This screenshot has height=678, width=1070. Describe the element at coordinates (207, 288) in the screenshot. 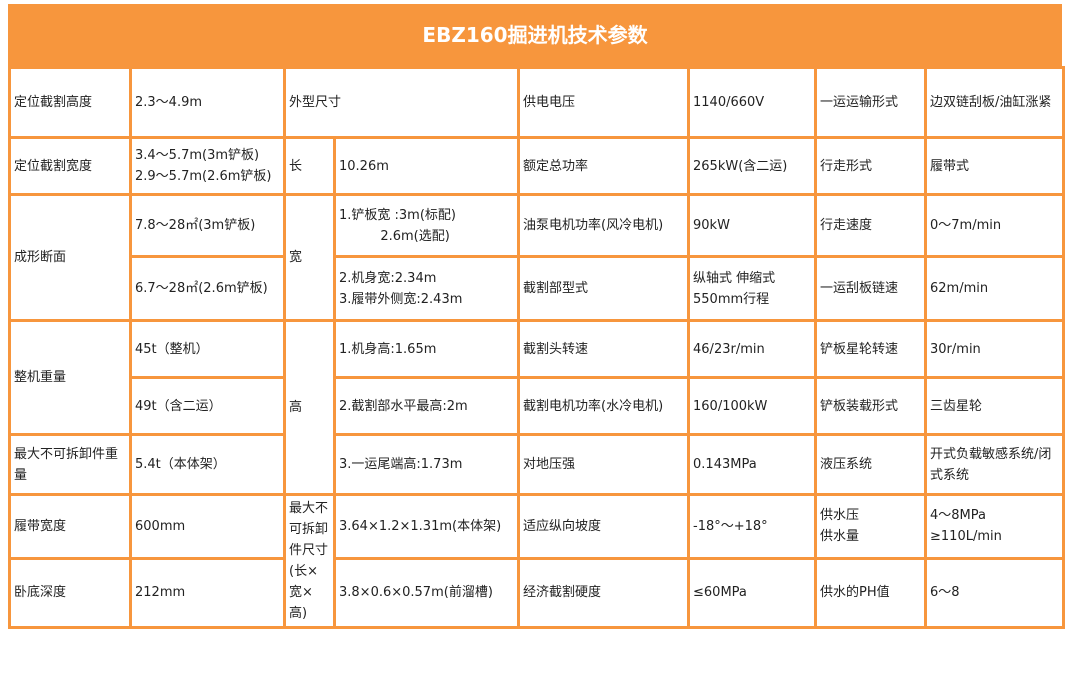

I see `param-value: 6.7～28㎡(2.6m铲板)` at that location.